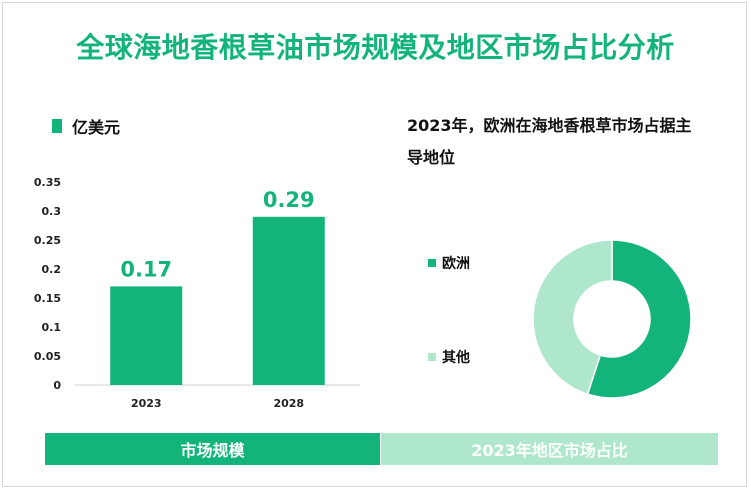  What do you see at coordinates (456, 264) in the screenshot?
I see `donut-legend-label-europe: 欧洲` at bounding box center [456, 264].